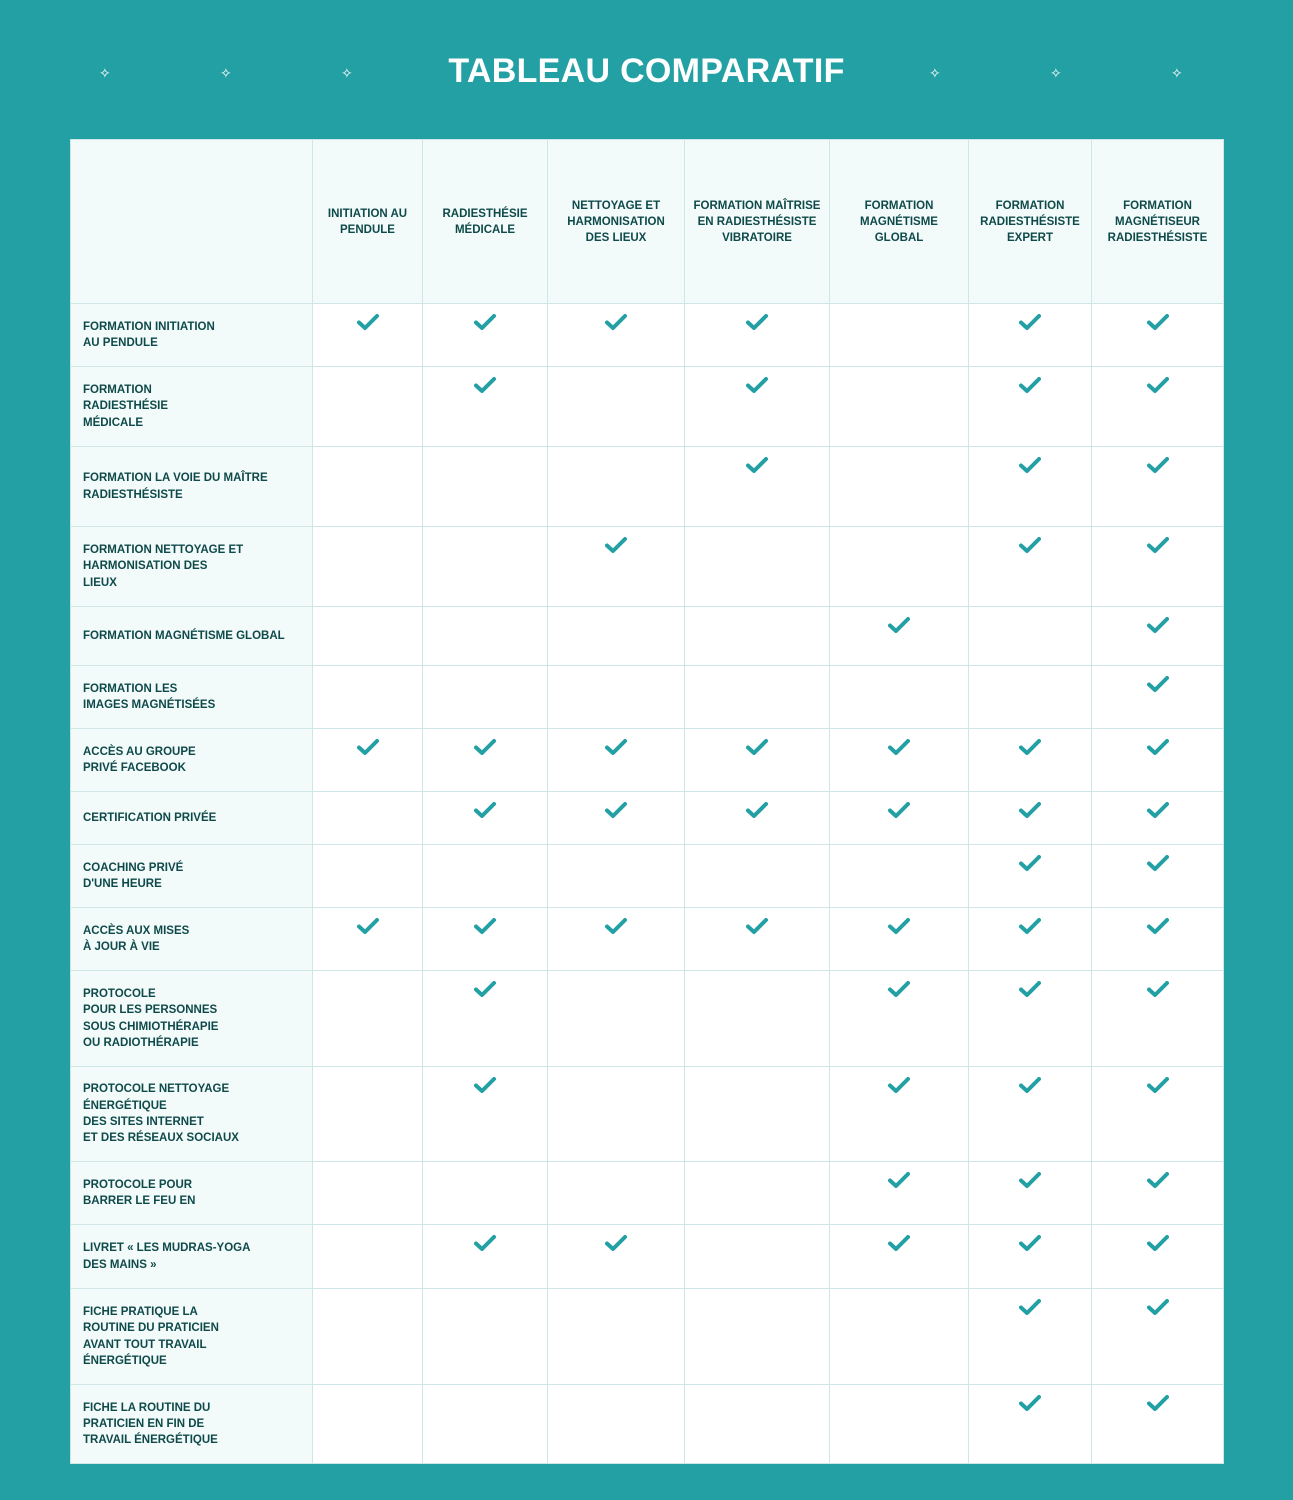 Image resolution: width=1293 pixels, height=1500 pixels. I want to click on table-row: ACCÈS AUX MISES À JOUR À VIE, so click(647, 939).